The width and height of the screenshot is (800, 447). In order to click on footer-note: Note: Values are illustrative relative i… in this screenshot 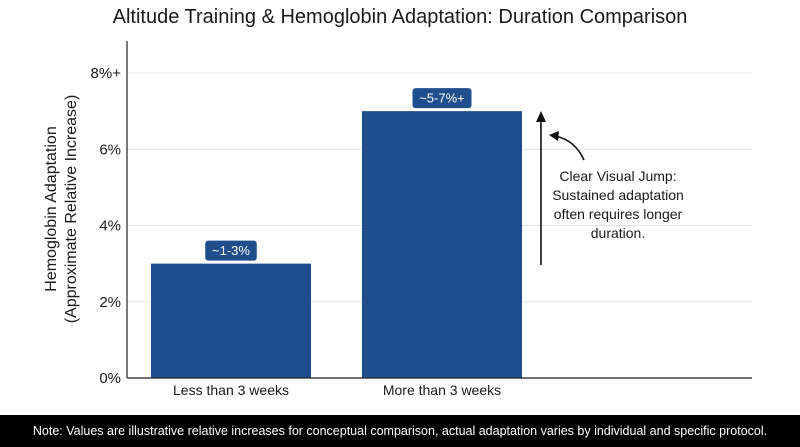, I will do `click(400, 431)`.